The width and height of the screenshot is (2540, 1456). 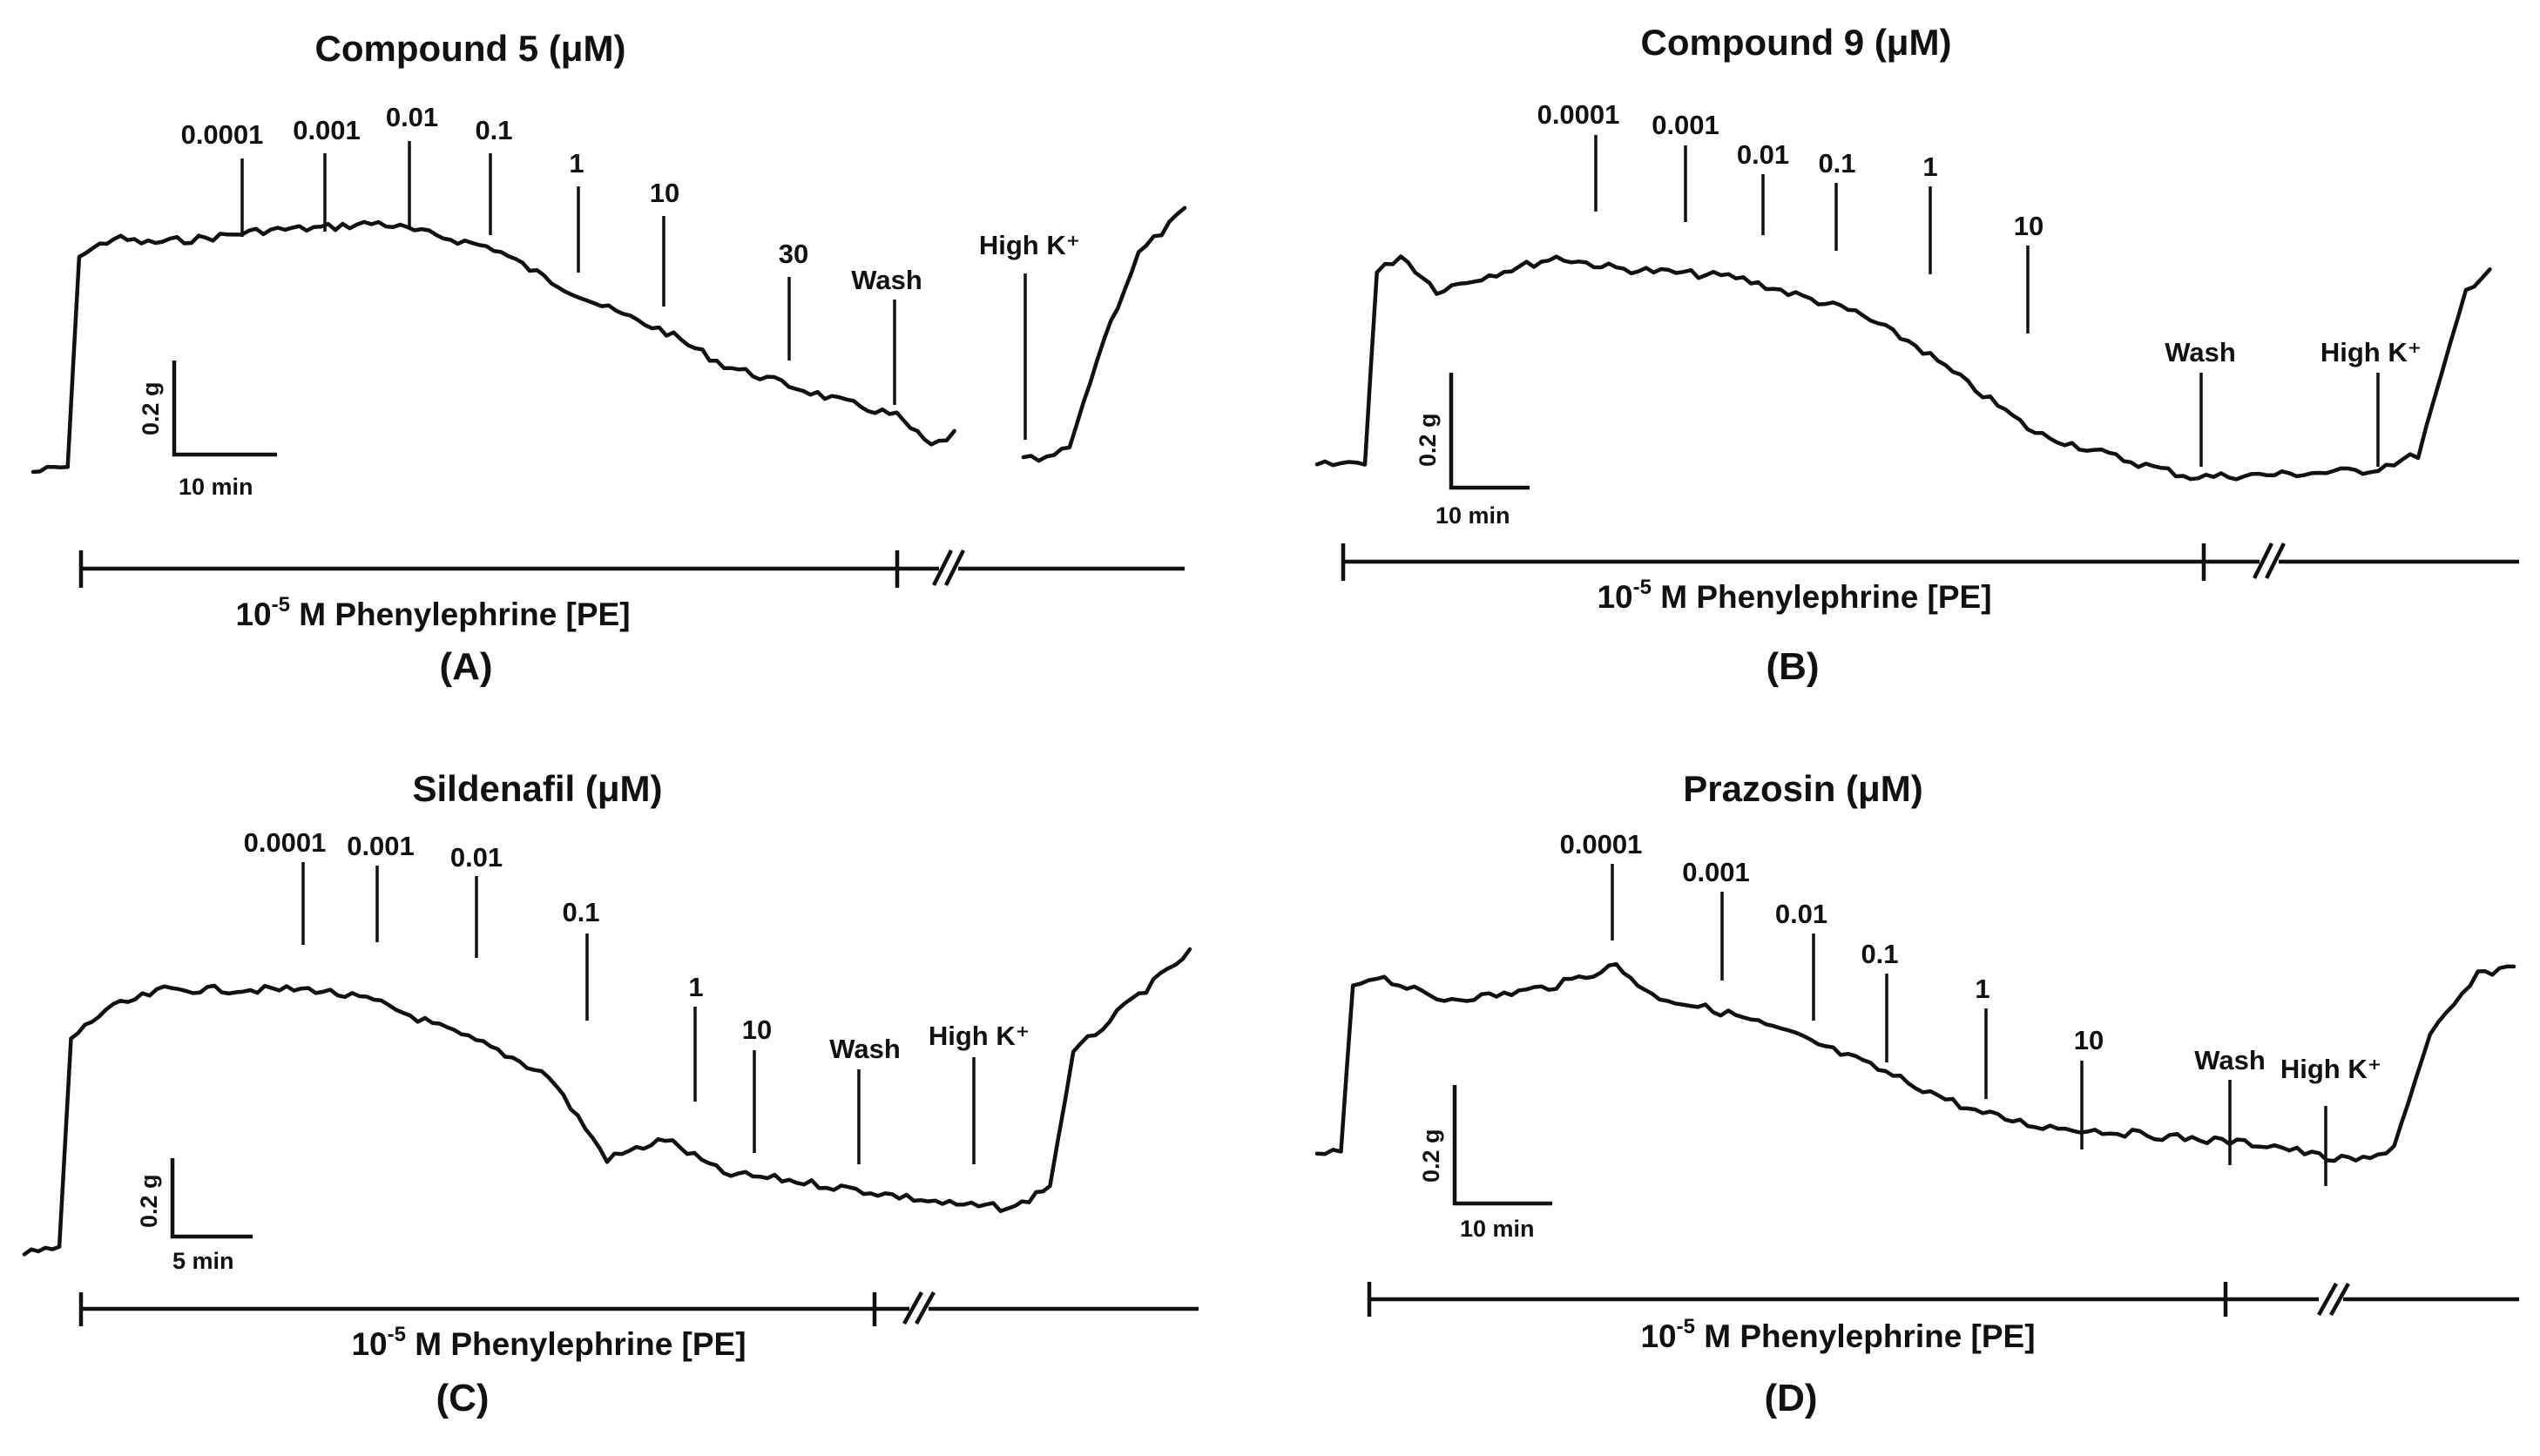 I want to click on panel-a-scale-x-label: 10 min, so click(x=216, y=487).